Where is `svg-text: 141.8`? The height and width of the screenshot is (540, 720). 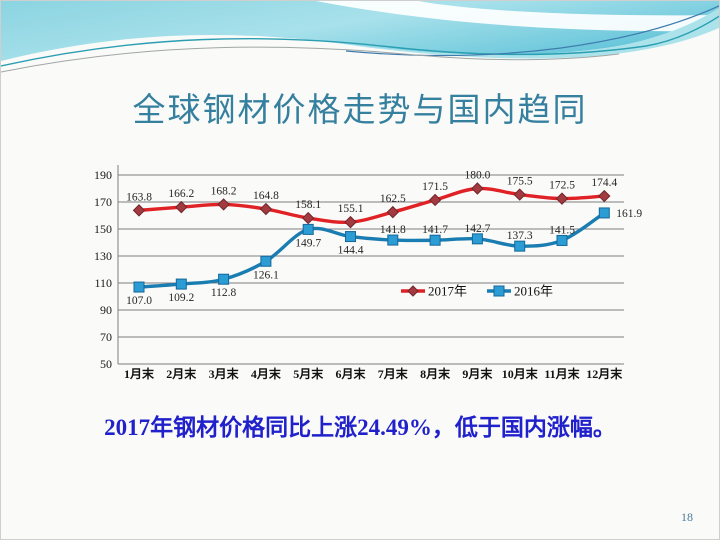
svg-text: 141.8 is located at coordinates (393, 230).